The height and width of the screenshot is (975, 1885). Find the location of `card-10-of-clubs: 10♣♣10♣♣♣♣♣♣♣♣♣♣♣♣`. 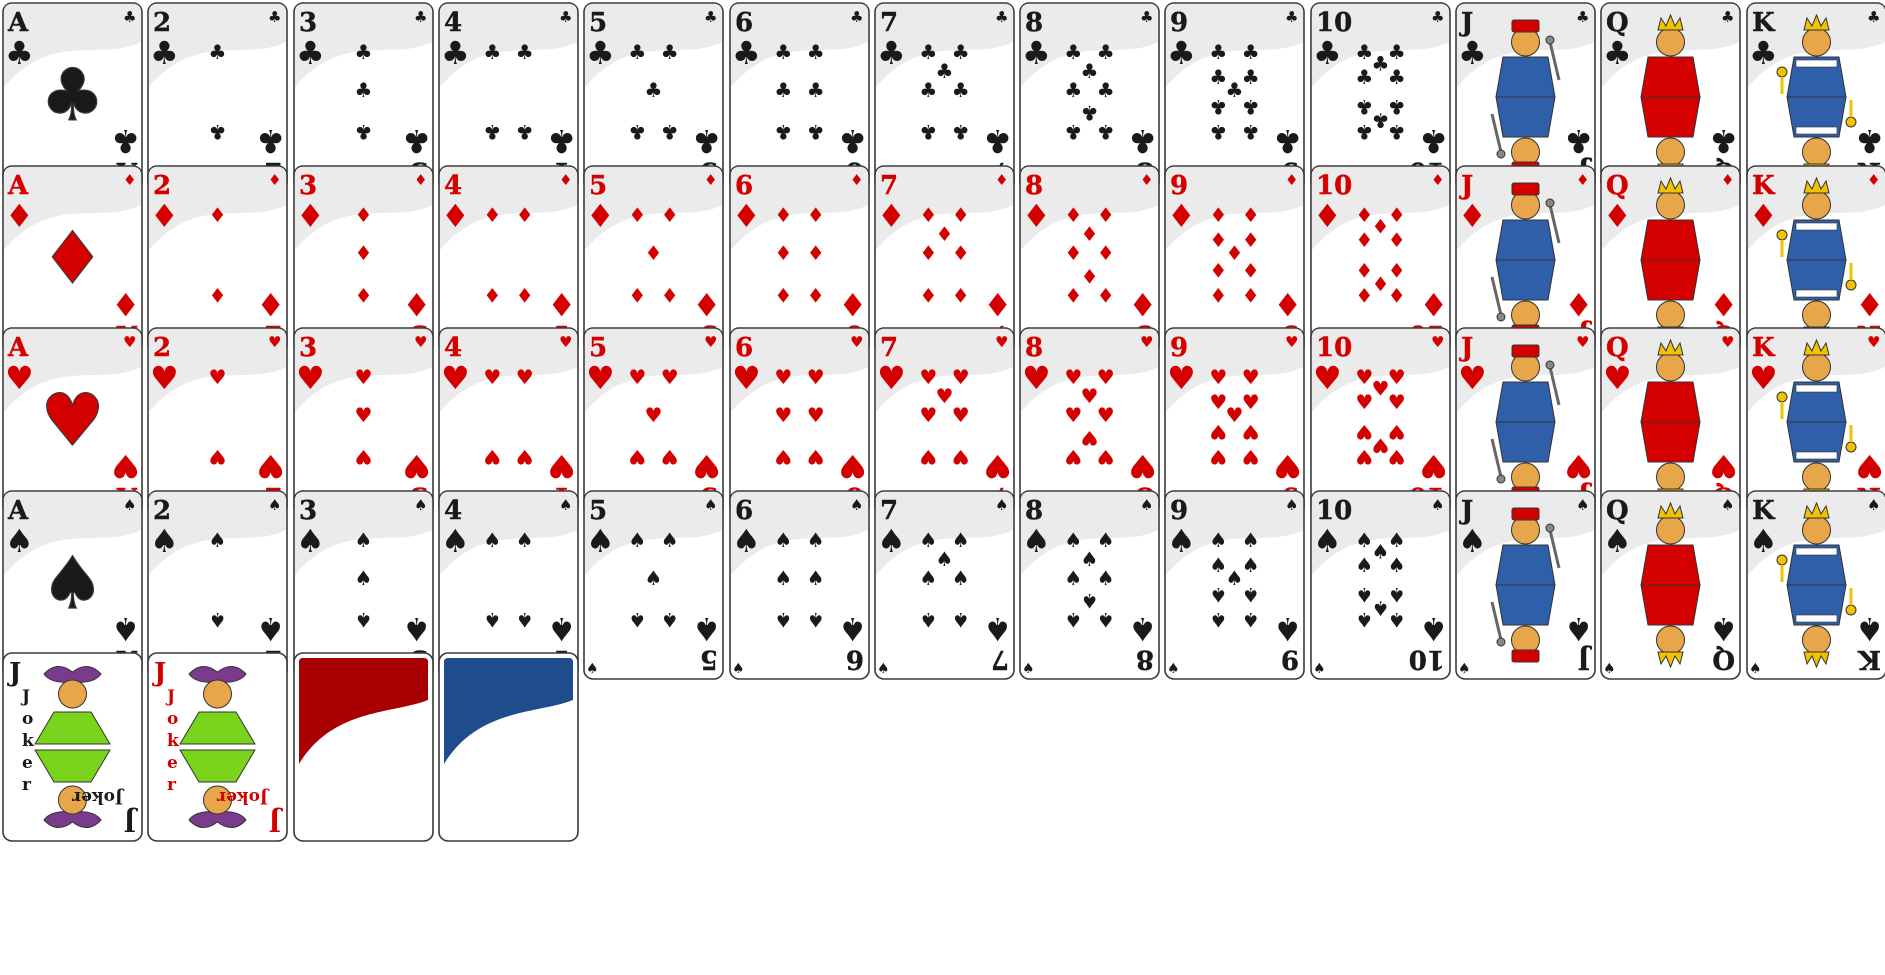

card-10-of-clubs: 10♣♣10♣♣♣♣♣♣♣♣♣♣♣♣ is located at coordinates (1380, 97).